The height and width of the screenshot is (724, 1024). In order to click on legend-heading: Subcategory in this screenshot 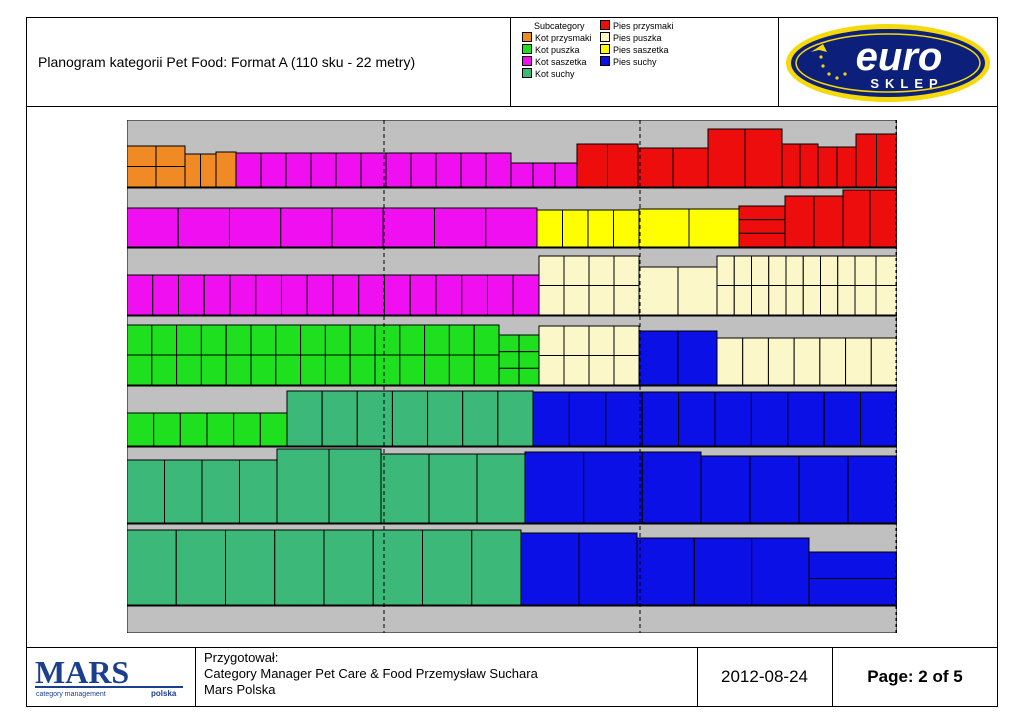, I will do `click(559, 26)`.